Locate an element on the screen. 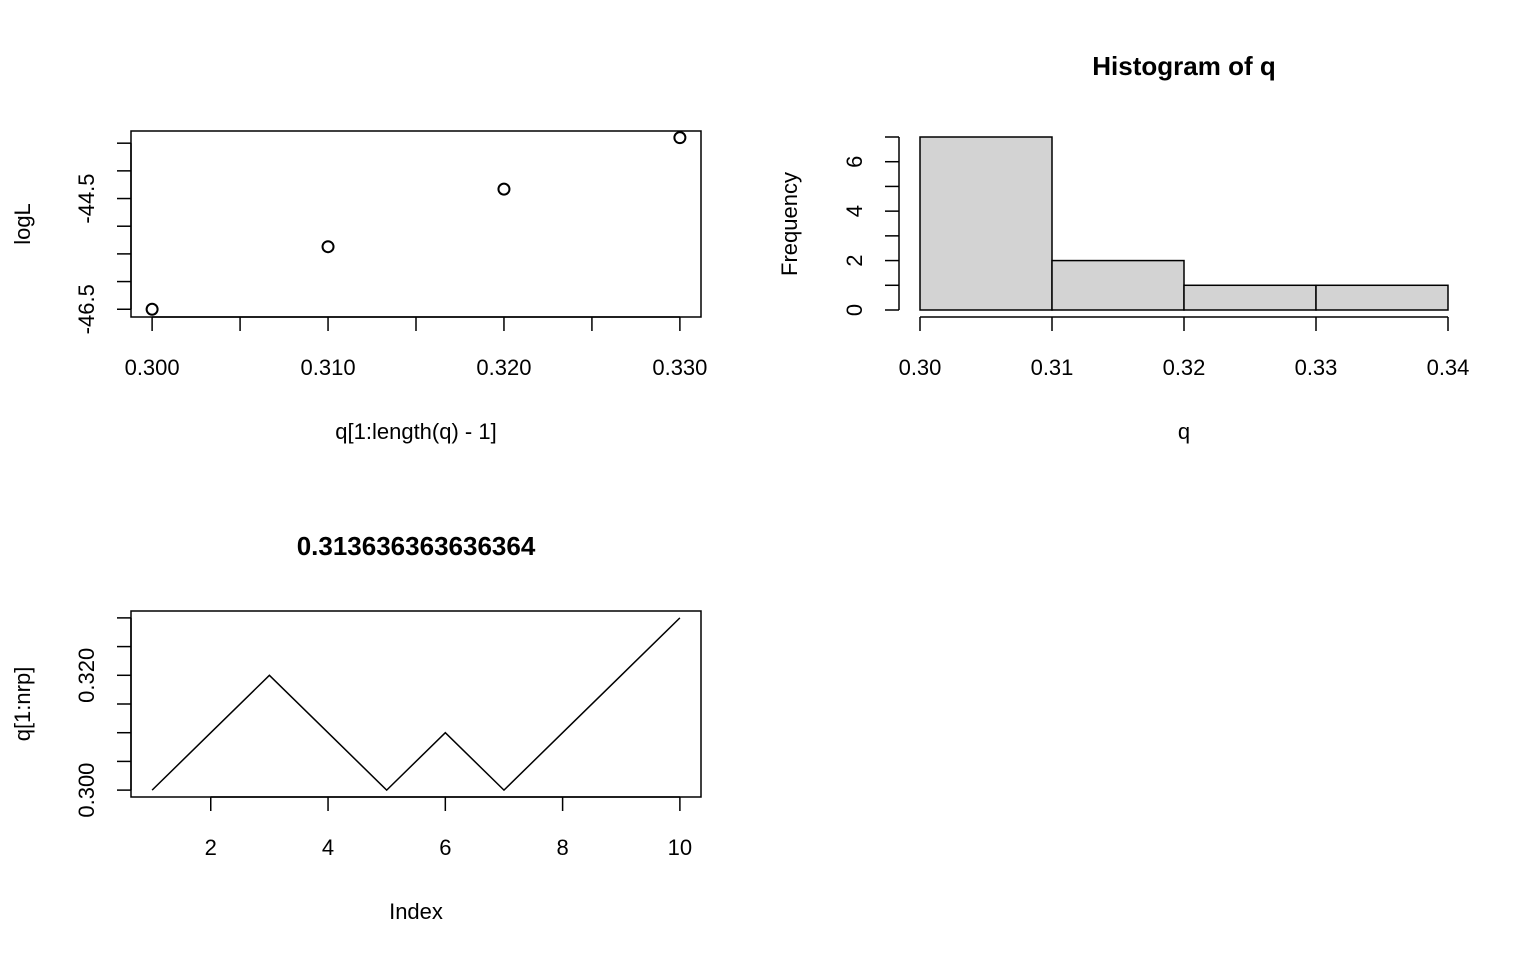 The image size is (1536, 960). histogram-y-tick-label: 6 is located at coordinates (854, 162).